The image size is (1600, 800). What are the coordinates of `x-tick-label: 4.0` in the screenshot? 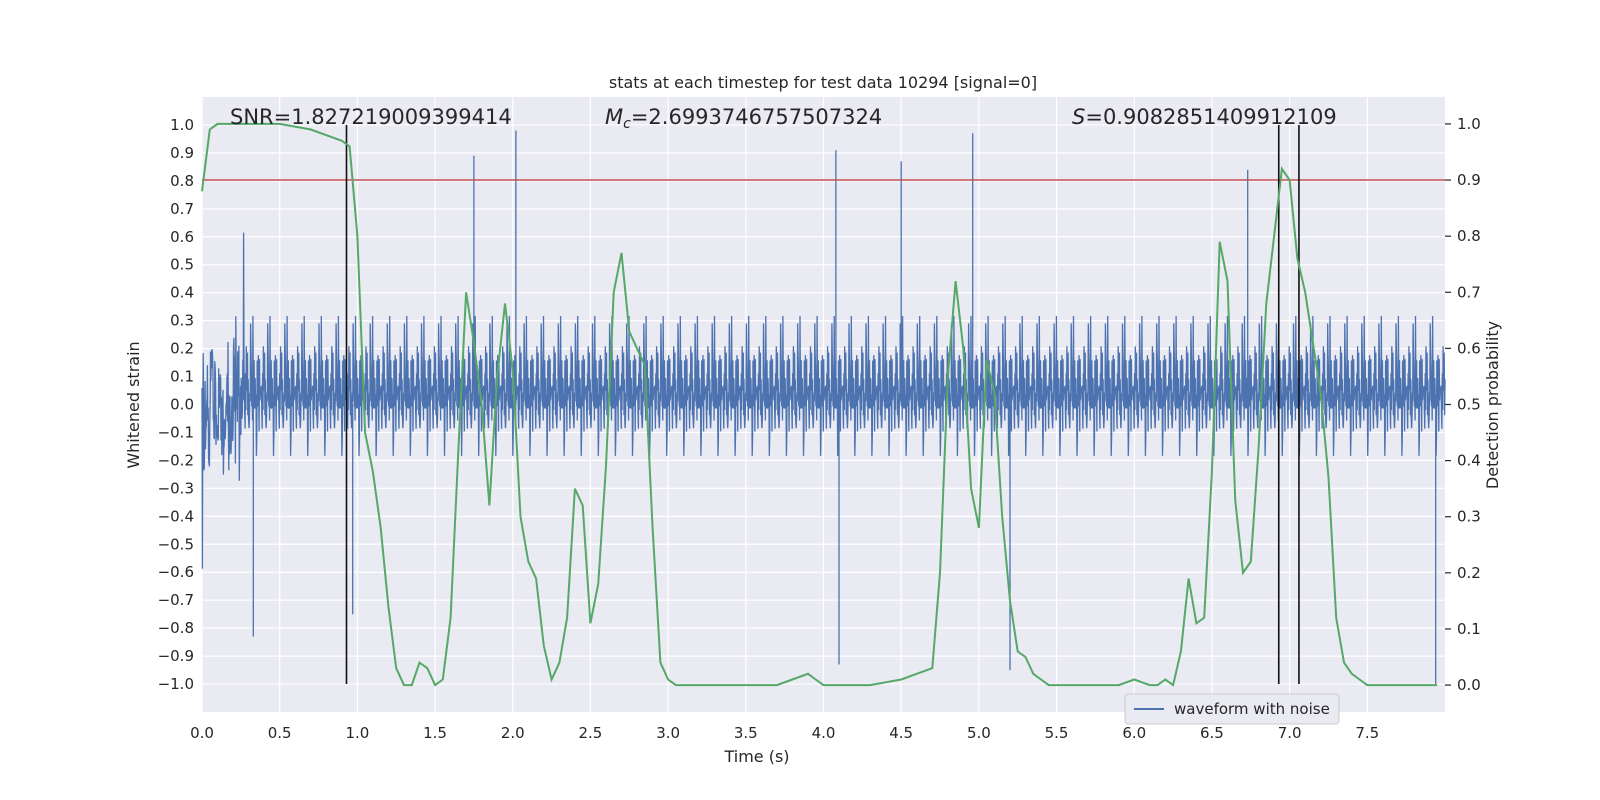 It's located at (824, 733).